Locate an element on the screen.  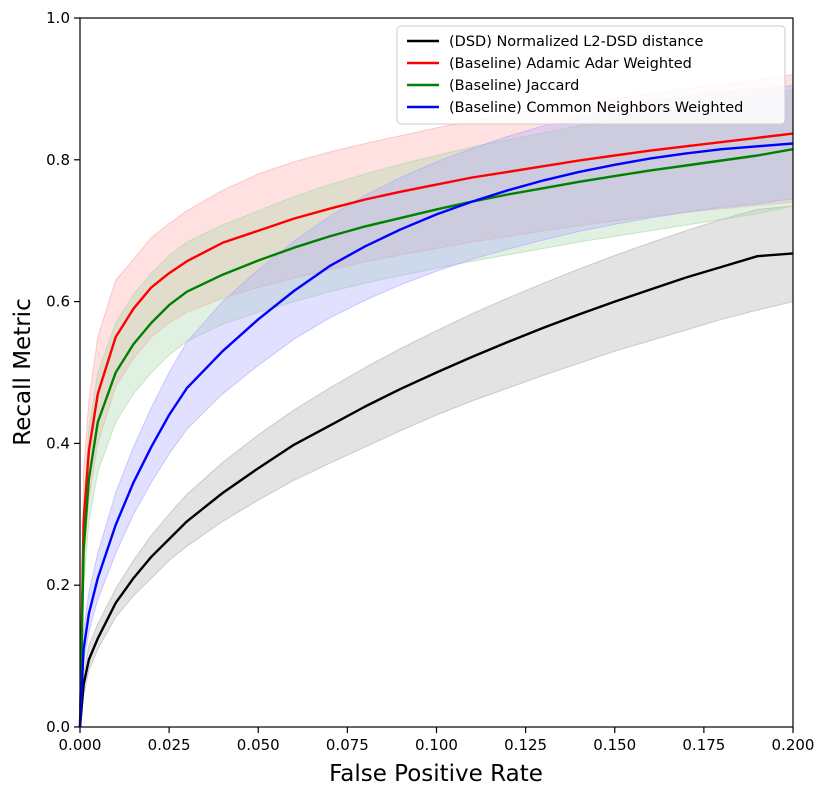
x-axis-label: False Positive Rate is located at coordinates (436, 774).